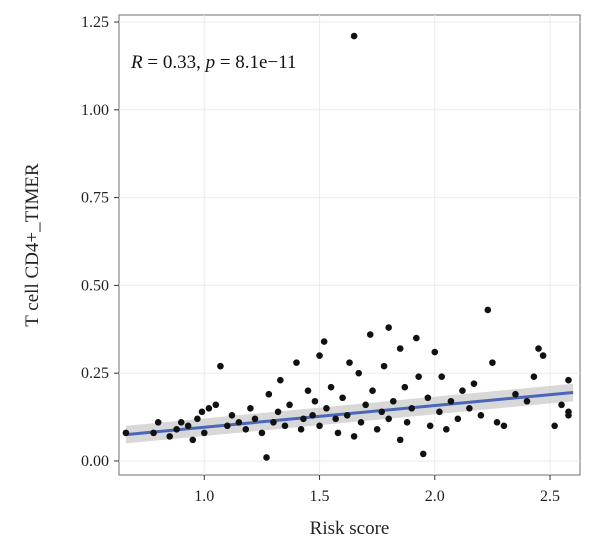  Describe the element at coordinates (32, 245) in the screenshot. I see `y-axis-title: T cell CD4+_TIMER` at that location.